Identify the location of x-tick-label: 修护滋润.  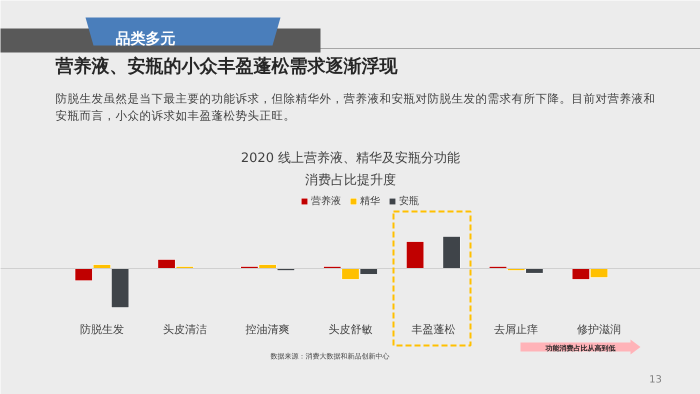
(599, 329).